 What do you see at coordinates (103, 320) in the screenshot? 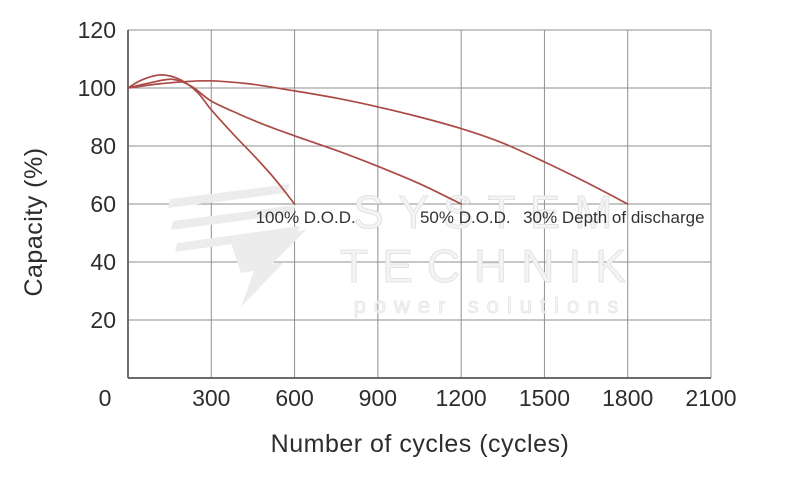
I see `y-tick-label-20: 20` at bounding box center [103, 320].